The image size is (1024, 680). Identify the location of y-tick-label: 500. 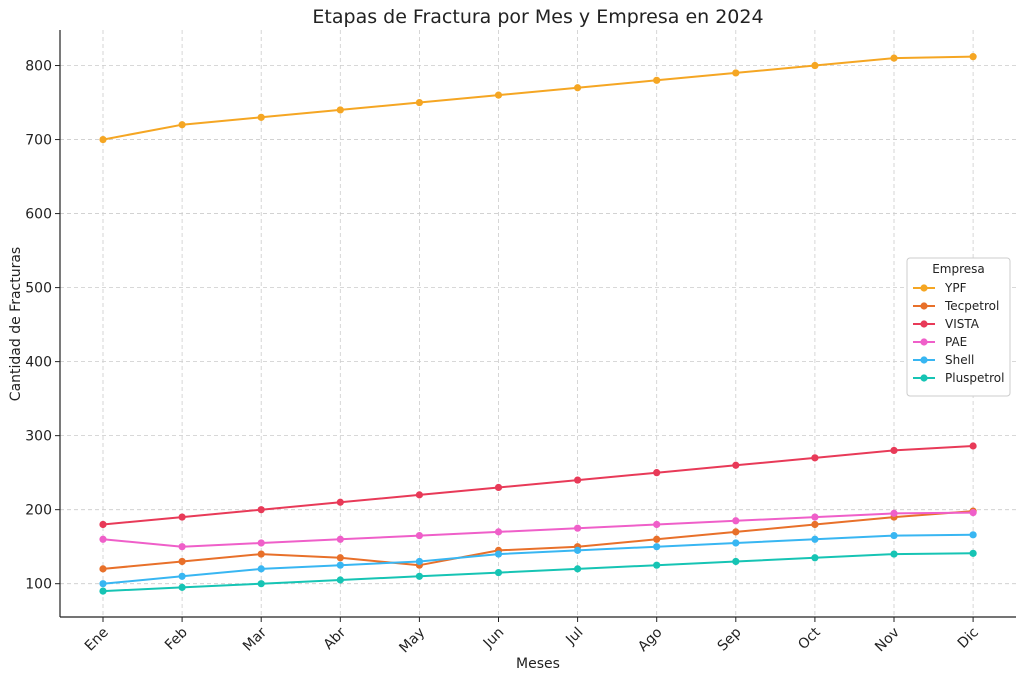
(38, 289).